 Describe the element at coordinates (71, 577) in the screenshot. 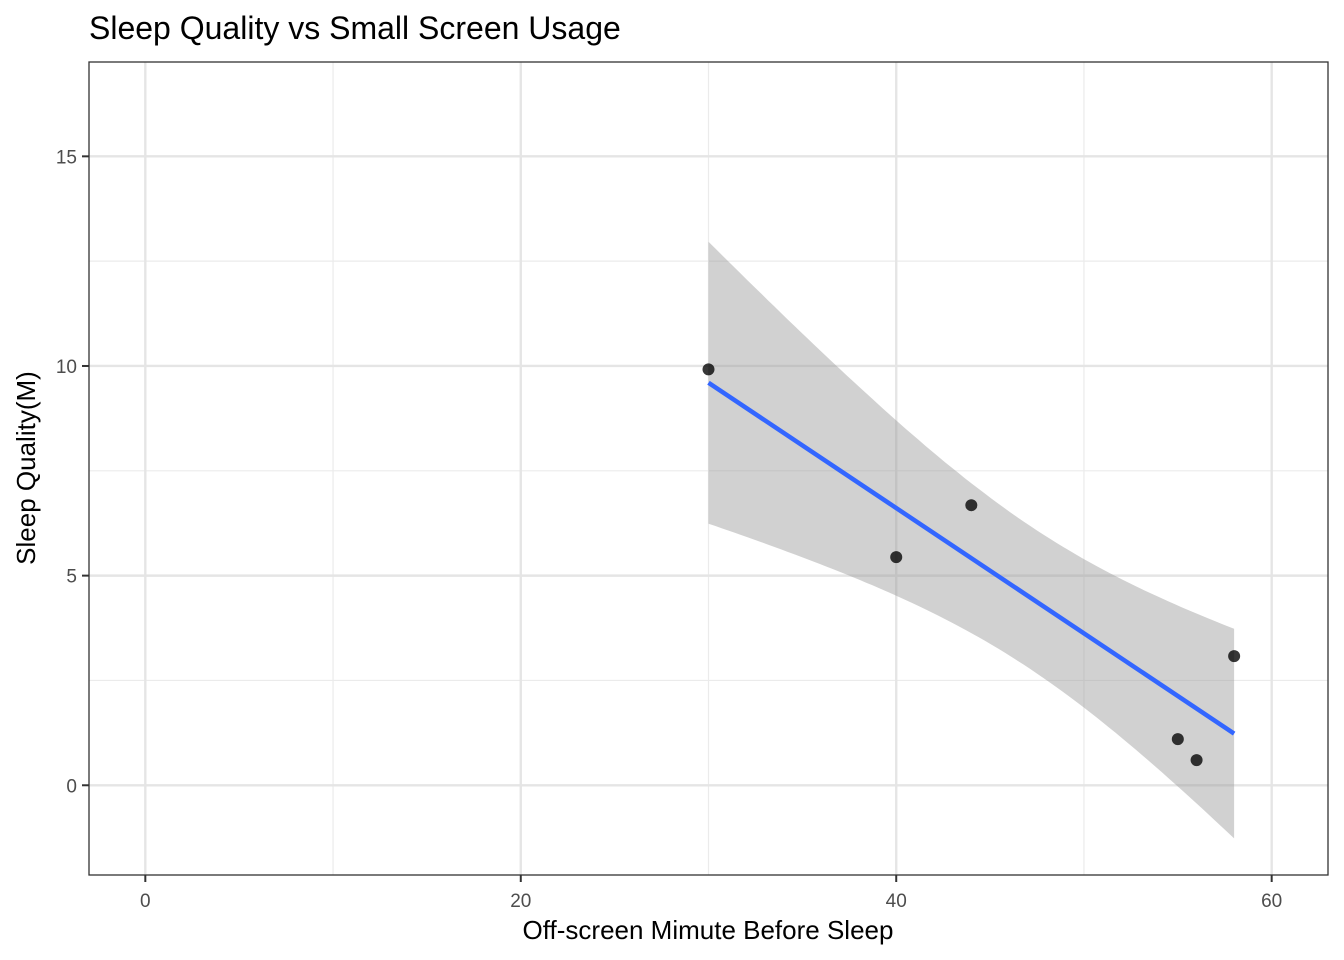

I see `y-tick-label: 5` at that location.